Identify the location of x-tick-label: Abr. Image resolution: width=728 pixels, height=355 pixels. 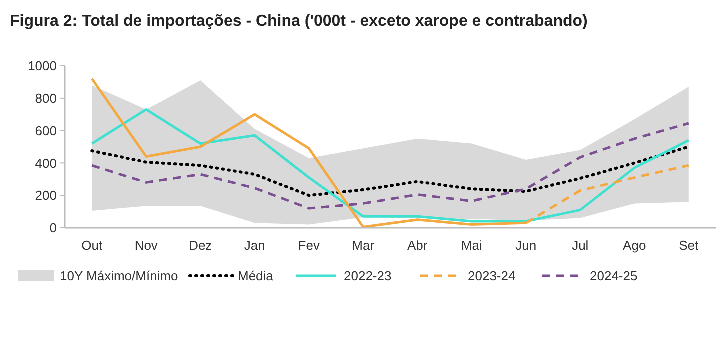
(418, 245).